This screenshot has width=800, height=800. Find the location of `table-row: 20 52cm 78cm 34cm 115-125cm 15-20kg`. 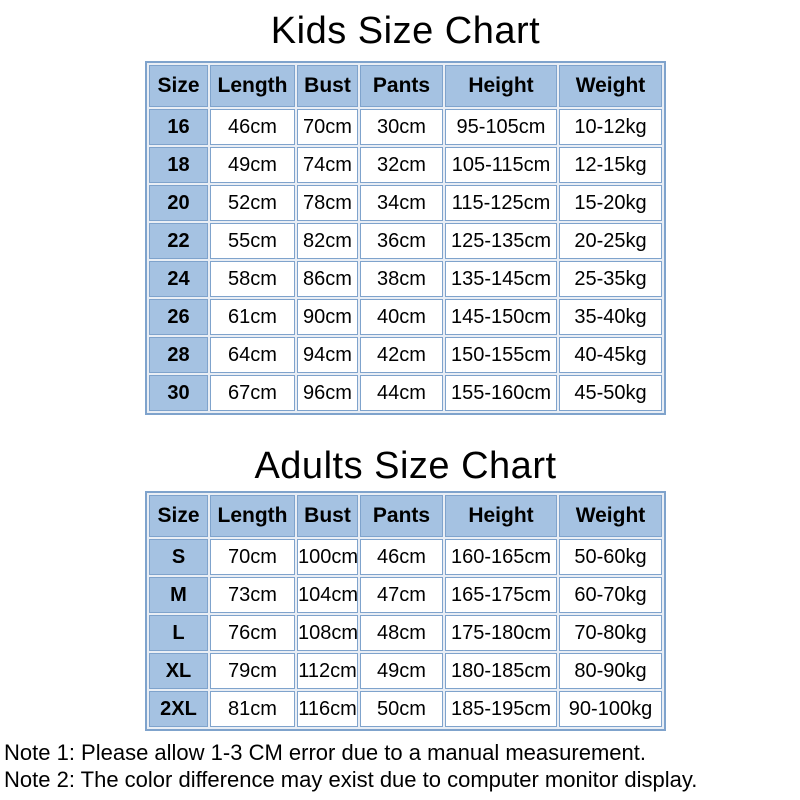

table-row: 20 52cm 78cm 34cm 115-125cm 15-20kg is located at coordinates (405, 203).